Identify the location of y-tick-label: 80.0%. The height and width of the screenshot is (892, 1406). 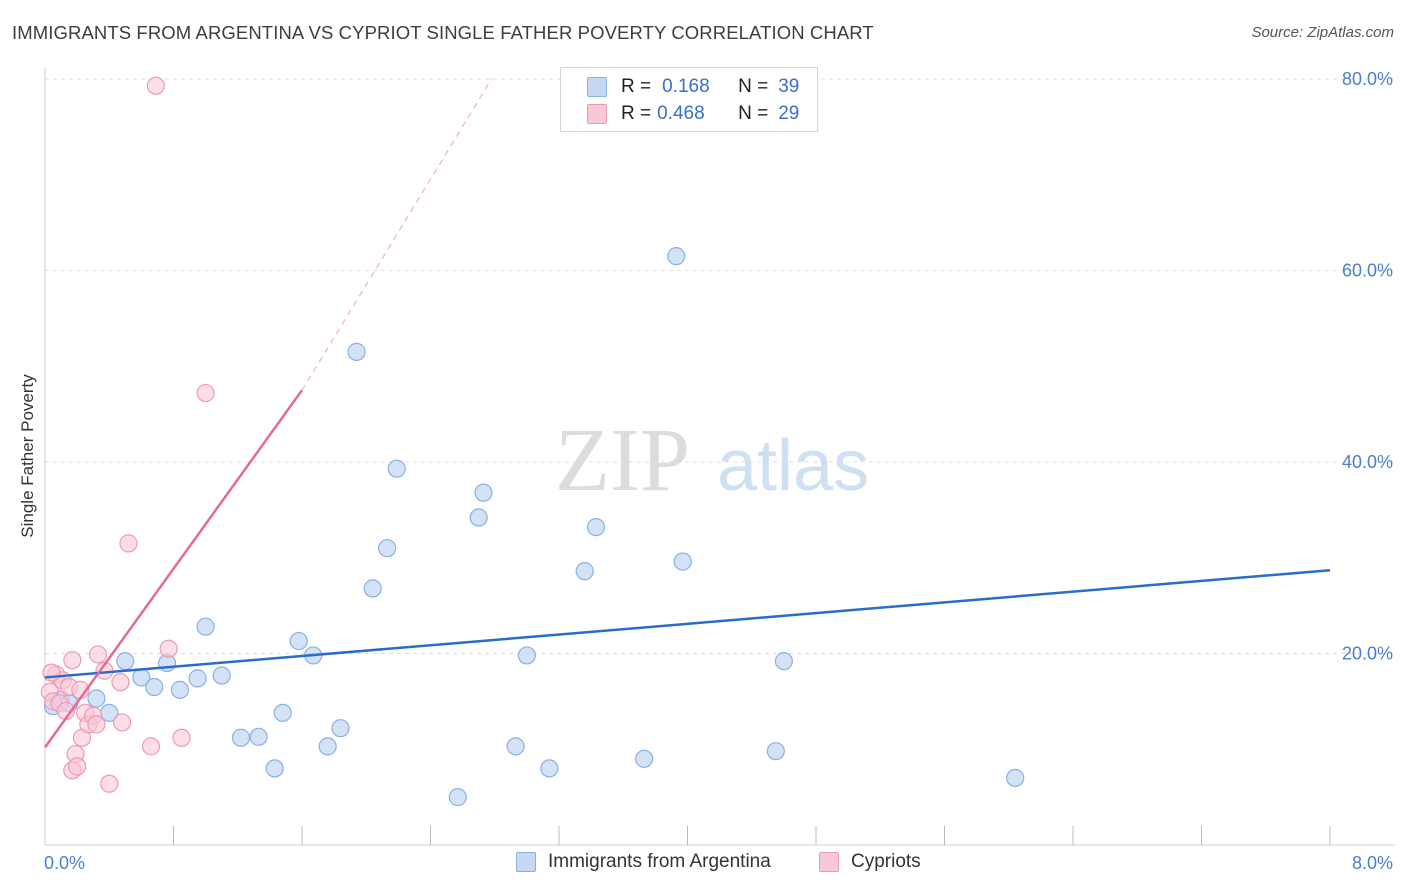
(1367, 79).